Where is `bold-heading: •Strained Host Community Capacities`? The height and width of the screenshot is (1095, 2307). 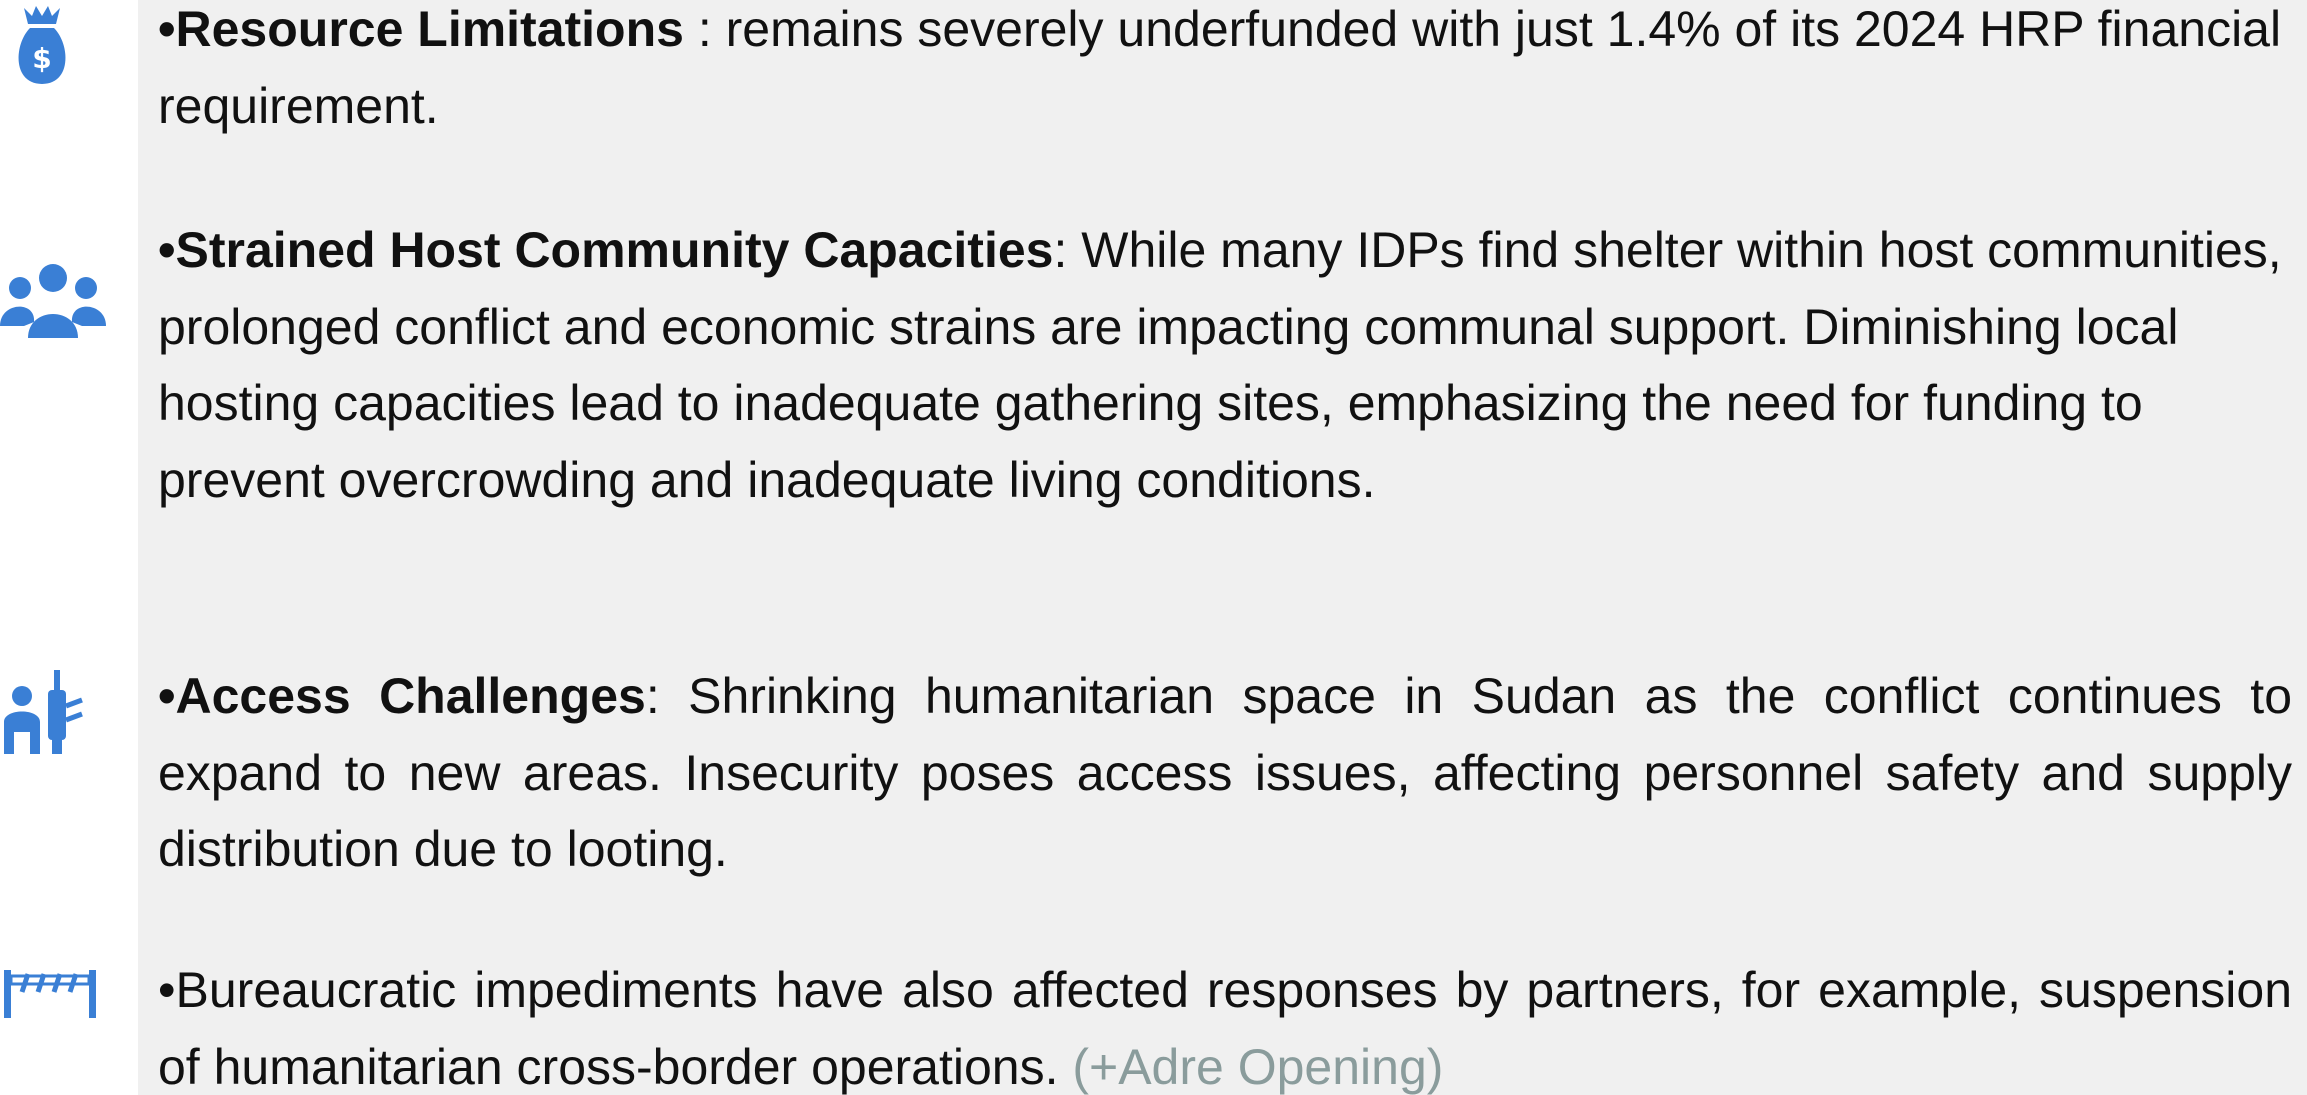 bold-heading: •Strained Host Community Capacities is located at coordinates (606, 250).